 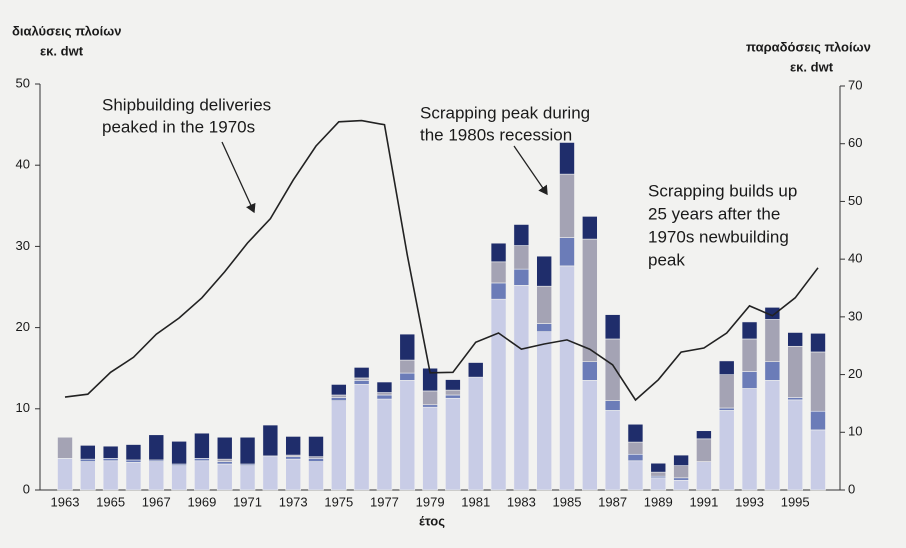 I want to click on x-tick-label: 1965, so click(x=110, y=501).